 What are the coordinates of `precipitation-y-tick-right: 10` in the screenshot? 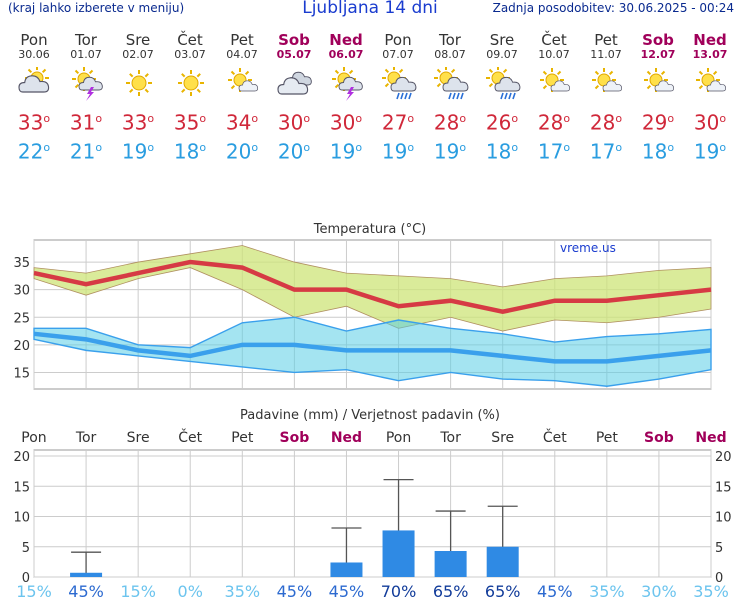 It's located at (723, 518).